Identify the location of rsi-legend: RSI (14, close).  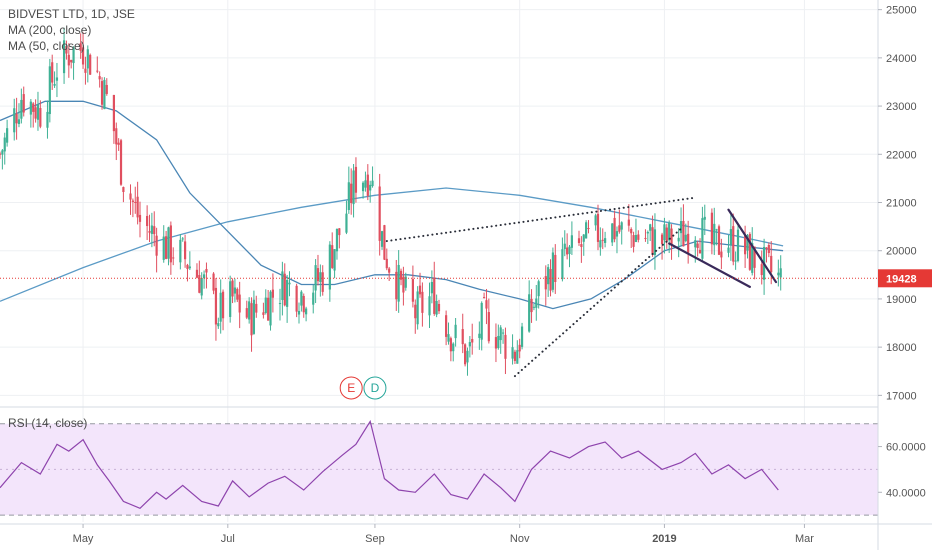
(48, 423).